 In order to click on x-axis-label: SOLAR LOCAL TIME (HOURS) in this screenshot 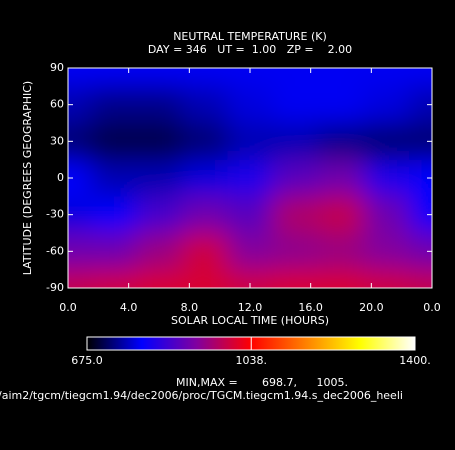, I will do `click(250, 320)`.